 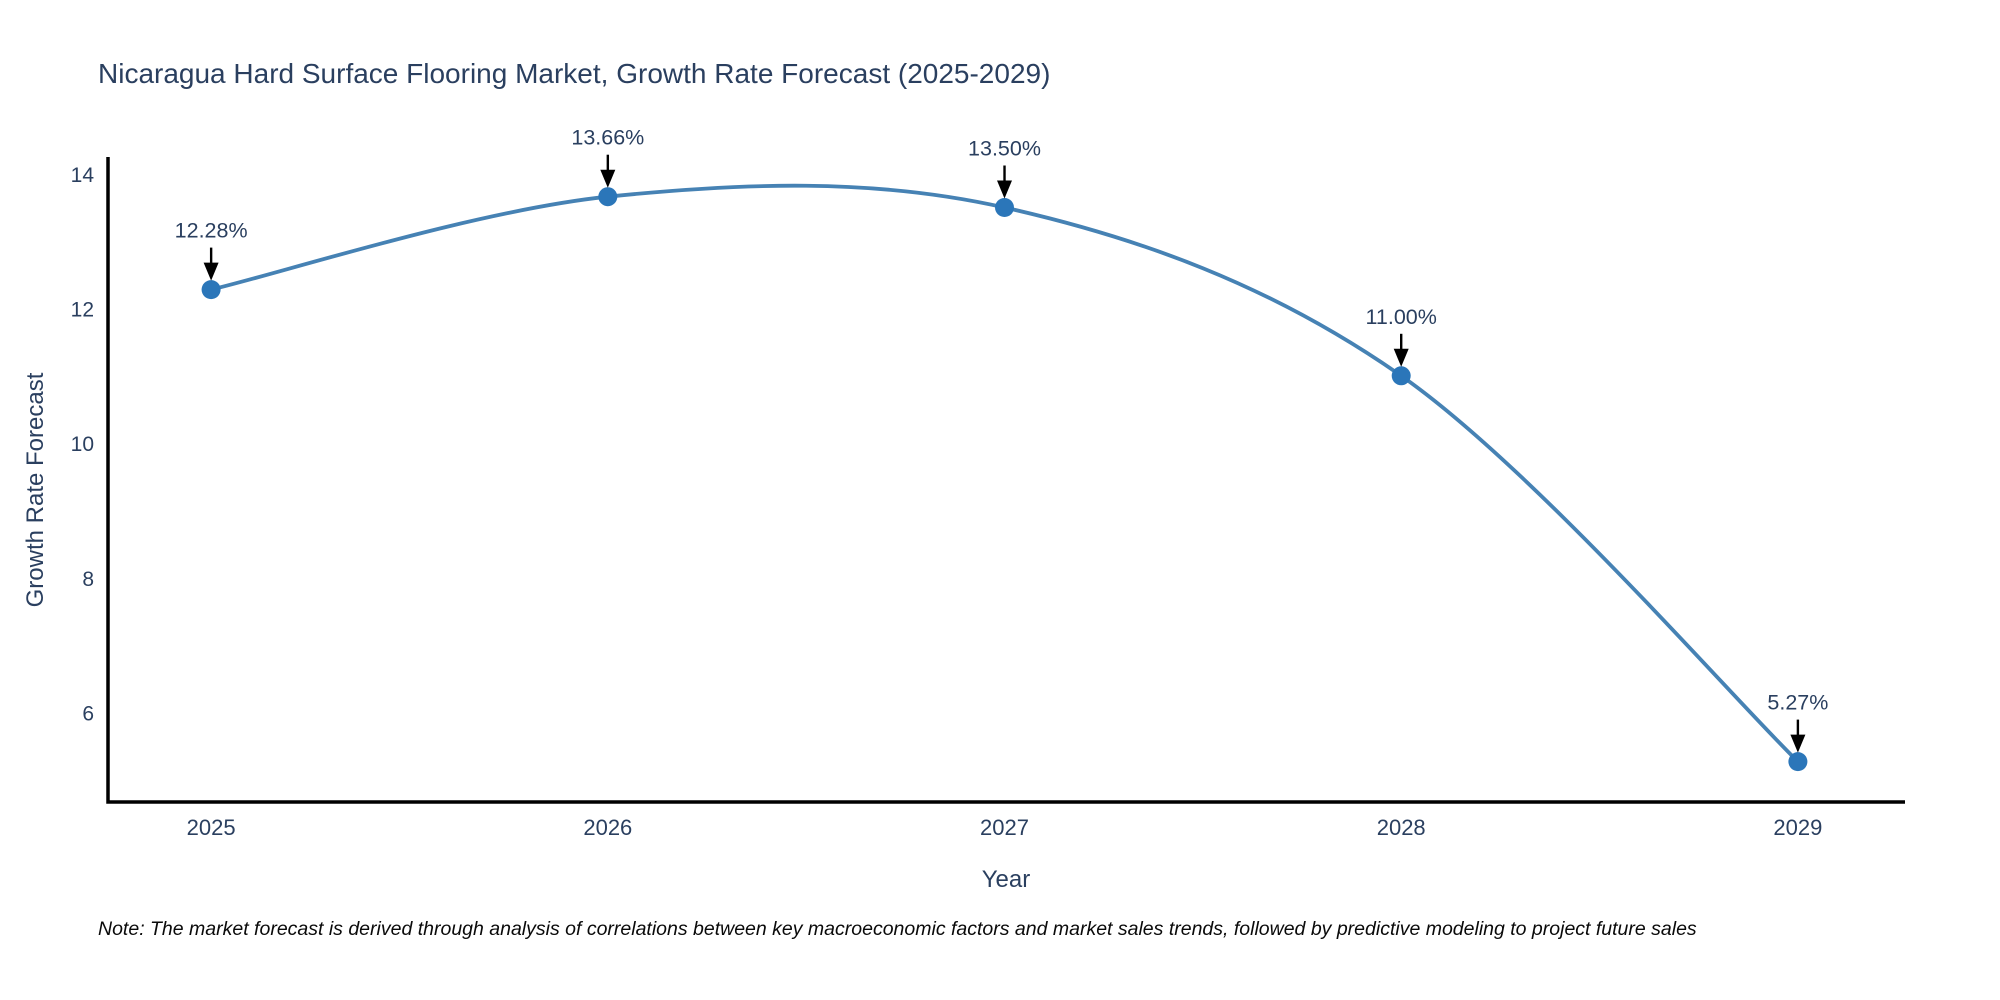 What do you see at coordinates (1004, 149) in the screenshot?
I see `annotation-label: 13.50%` at bounding box center [1004, 149].